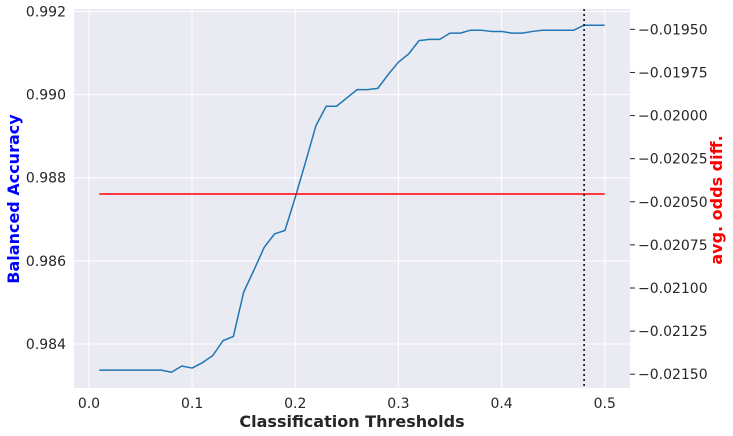  I want to click on right-y-tick-label: −0.02000, so click(673, 117).